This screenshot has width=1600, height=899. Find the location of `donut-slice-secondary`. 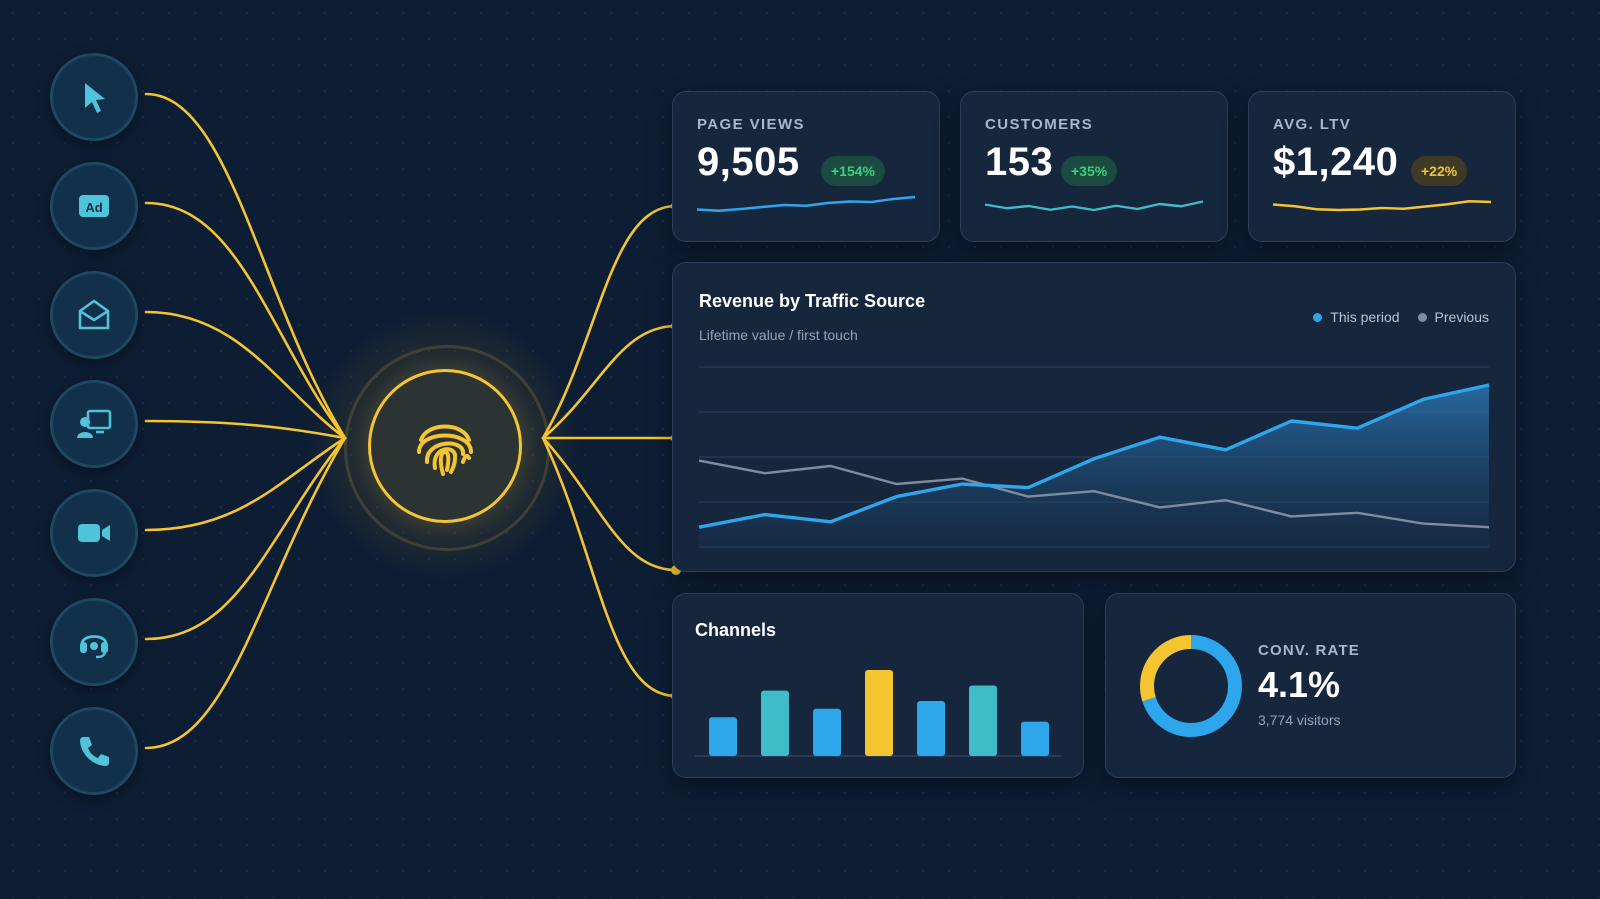

donut-slice-secondary is located at coordinates (1191, 686).